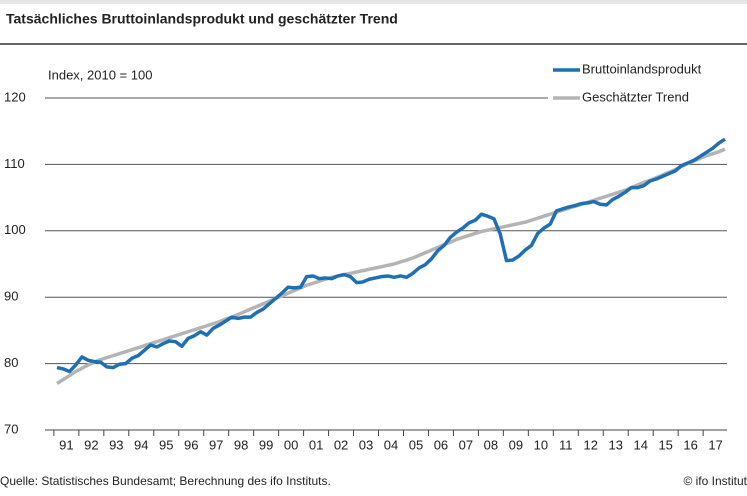  Describe the element at coordinates (11, 296) in the screenshot. I see `y-tick-label: 90` at that location.